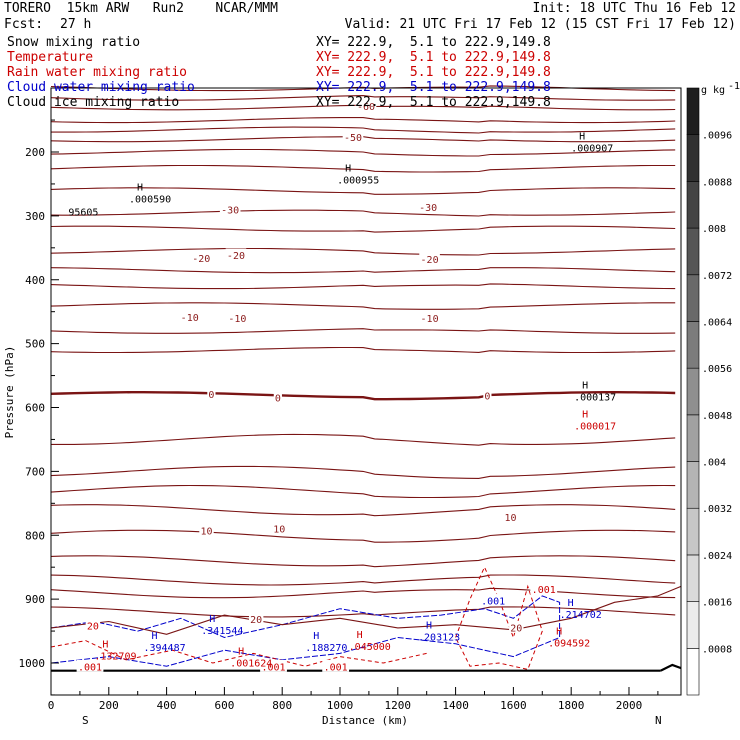  Describe the element at coordinates (167, 705) in the screenshot. I see `x-tick-label: 400` at that location.